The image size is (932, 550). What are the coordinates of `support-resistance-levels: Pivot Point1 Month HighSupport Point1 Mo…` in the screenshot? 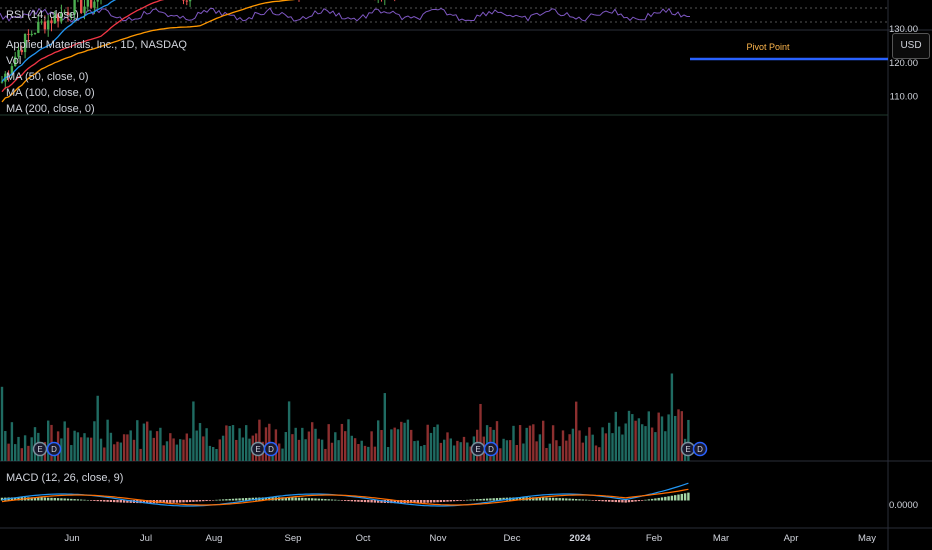 It's located at (789, 51).